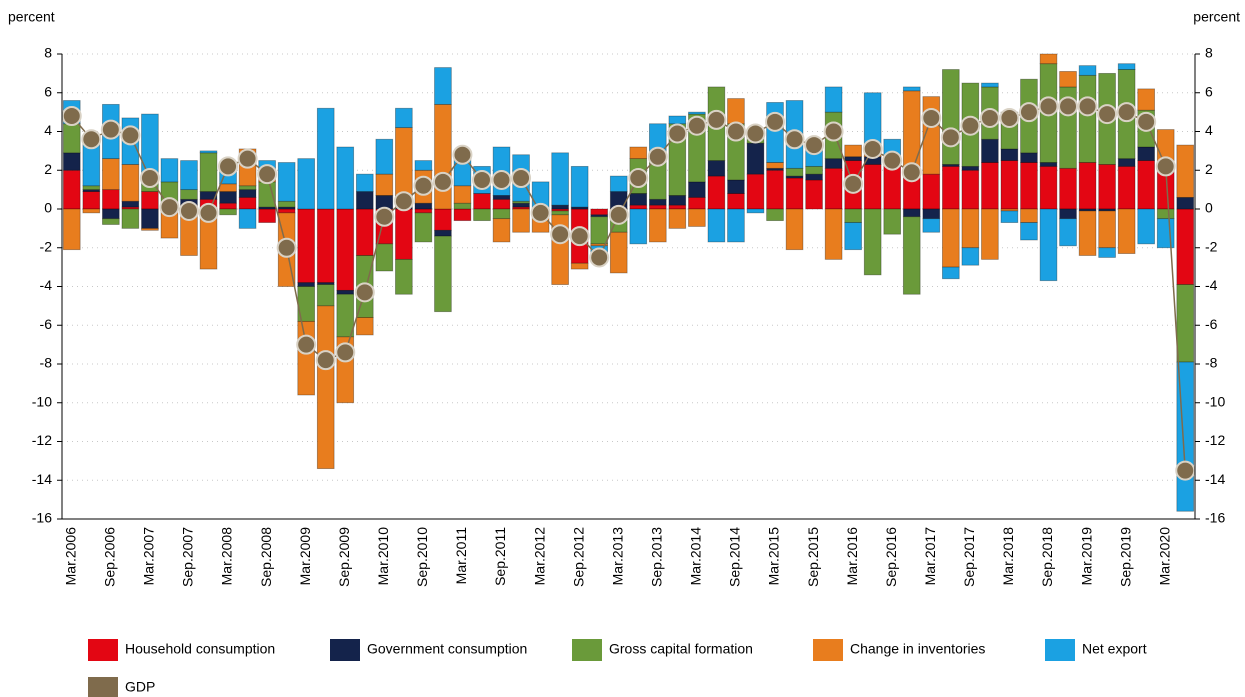  What do you see at coordinates (1086, 556) in the screenshot?
I see `x-tick-label: Mar.2019` at bounding box center [1086, 556].